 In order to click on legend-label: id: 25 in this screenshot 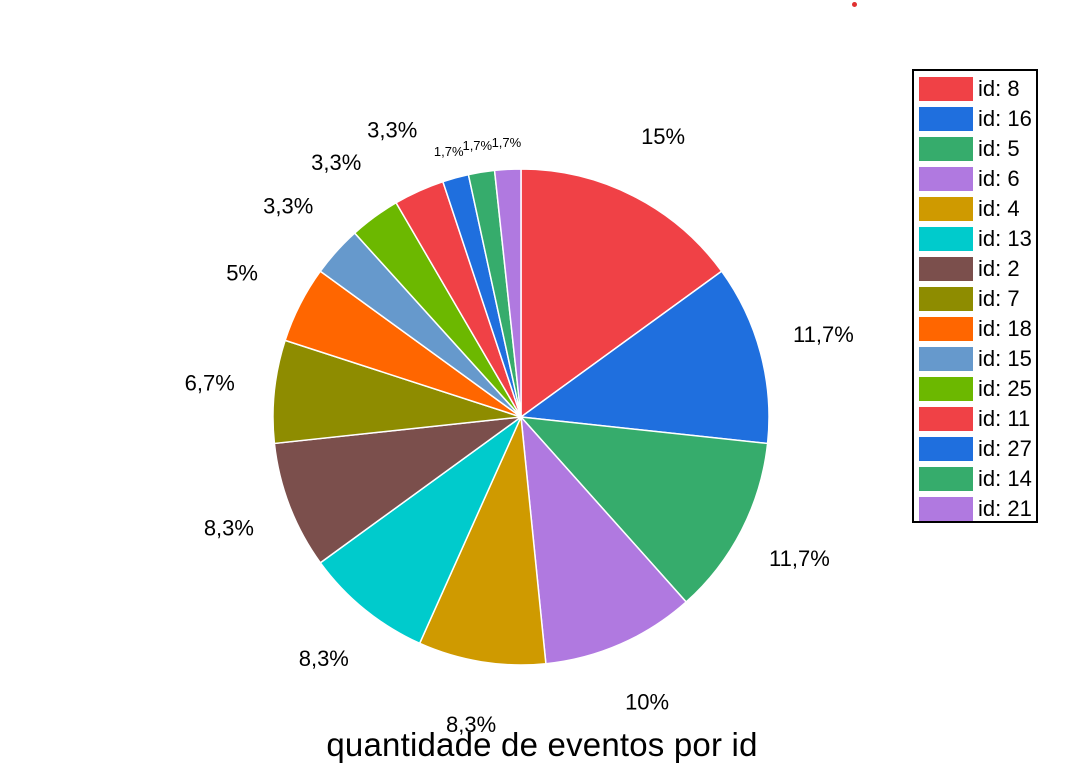, I will do `click(1005, 388)`.